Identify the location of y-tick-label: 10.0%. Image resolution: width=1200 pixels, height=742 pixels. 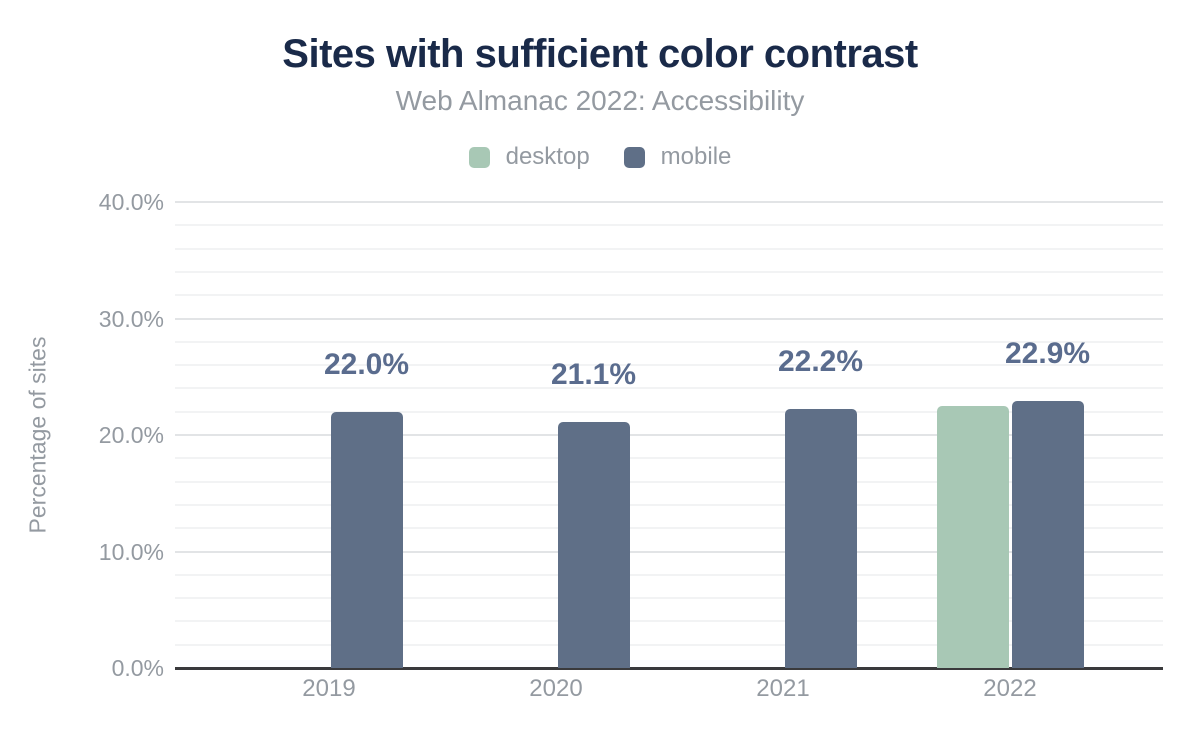
(131, 551).